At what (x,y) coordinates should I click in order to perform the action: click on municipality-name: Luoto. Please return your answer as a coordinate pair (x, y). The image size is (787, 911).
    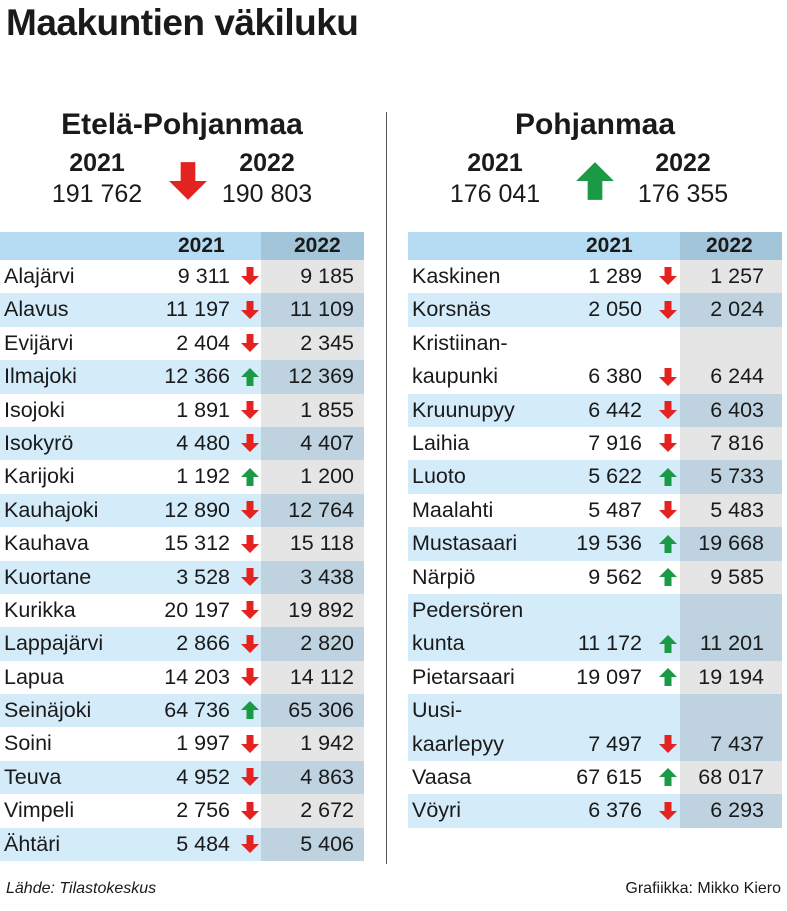
    Looking at the image, I should click on (439, 476).